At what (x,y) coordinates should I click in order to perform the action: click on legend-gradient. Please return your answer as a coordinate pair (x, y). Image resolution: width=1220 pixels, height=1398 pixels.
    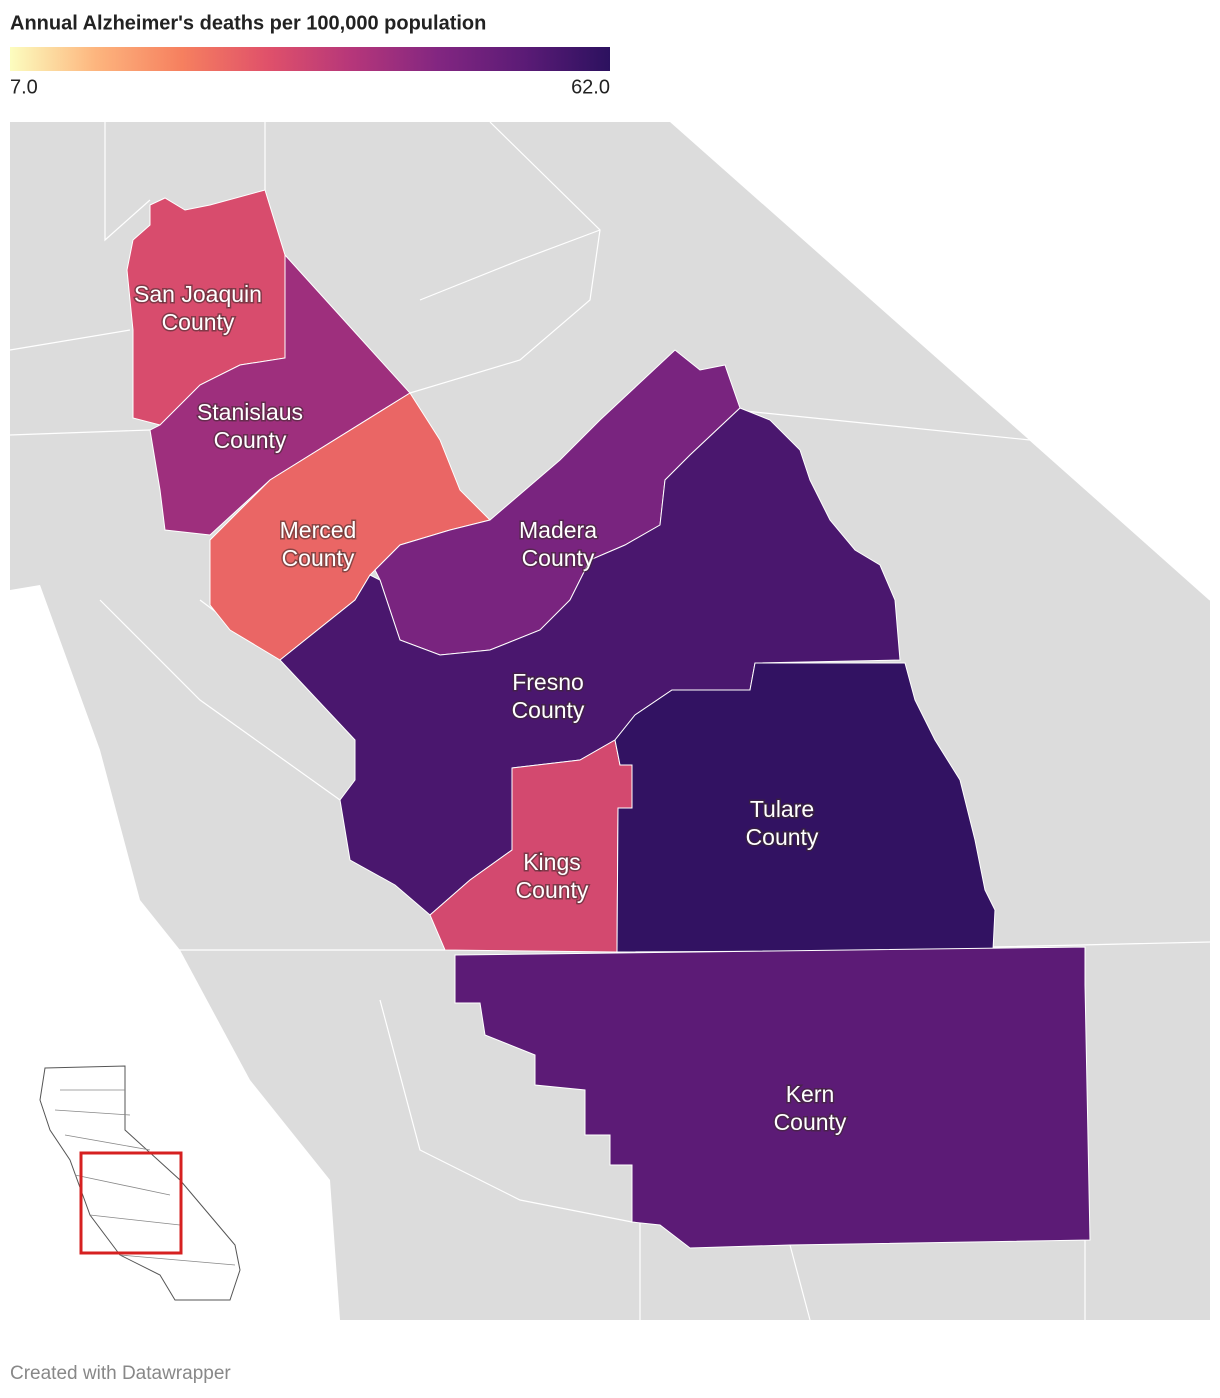
    Looking at the image, I should click on (310, 59).